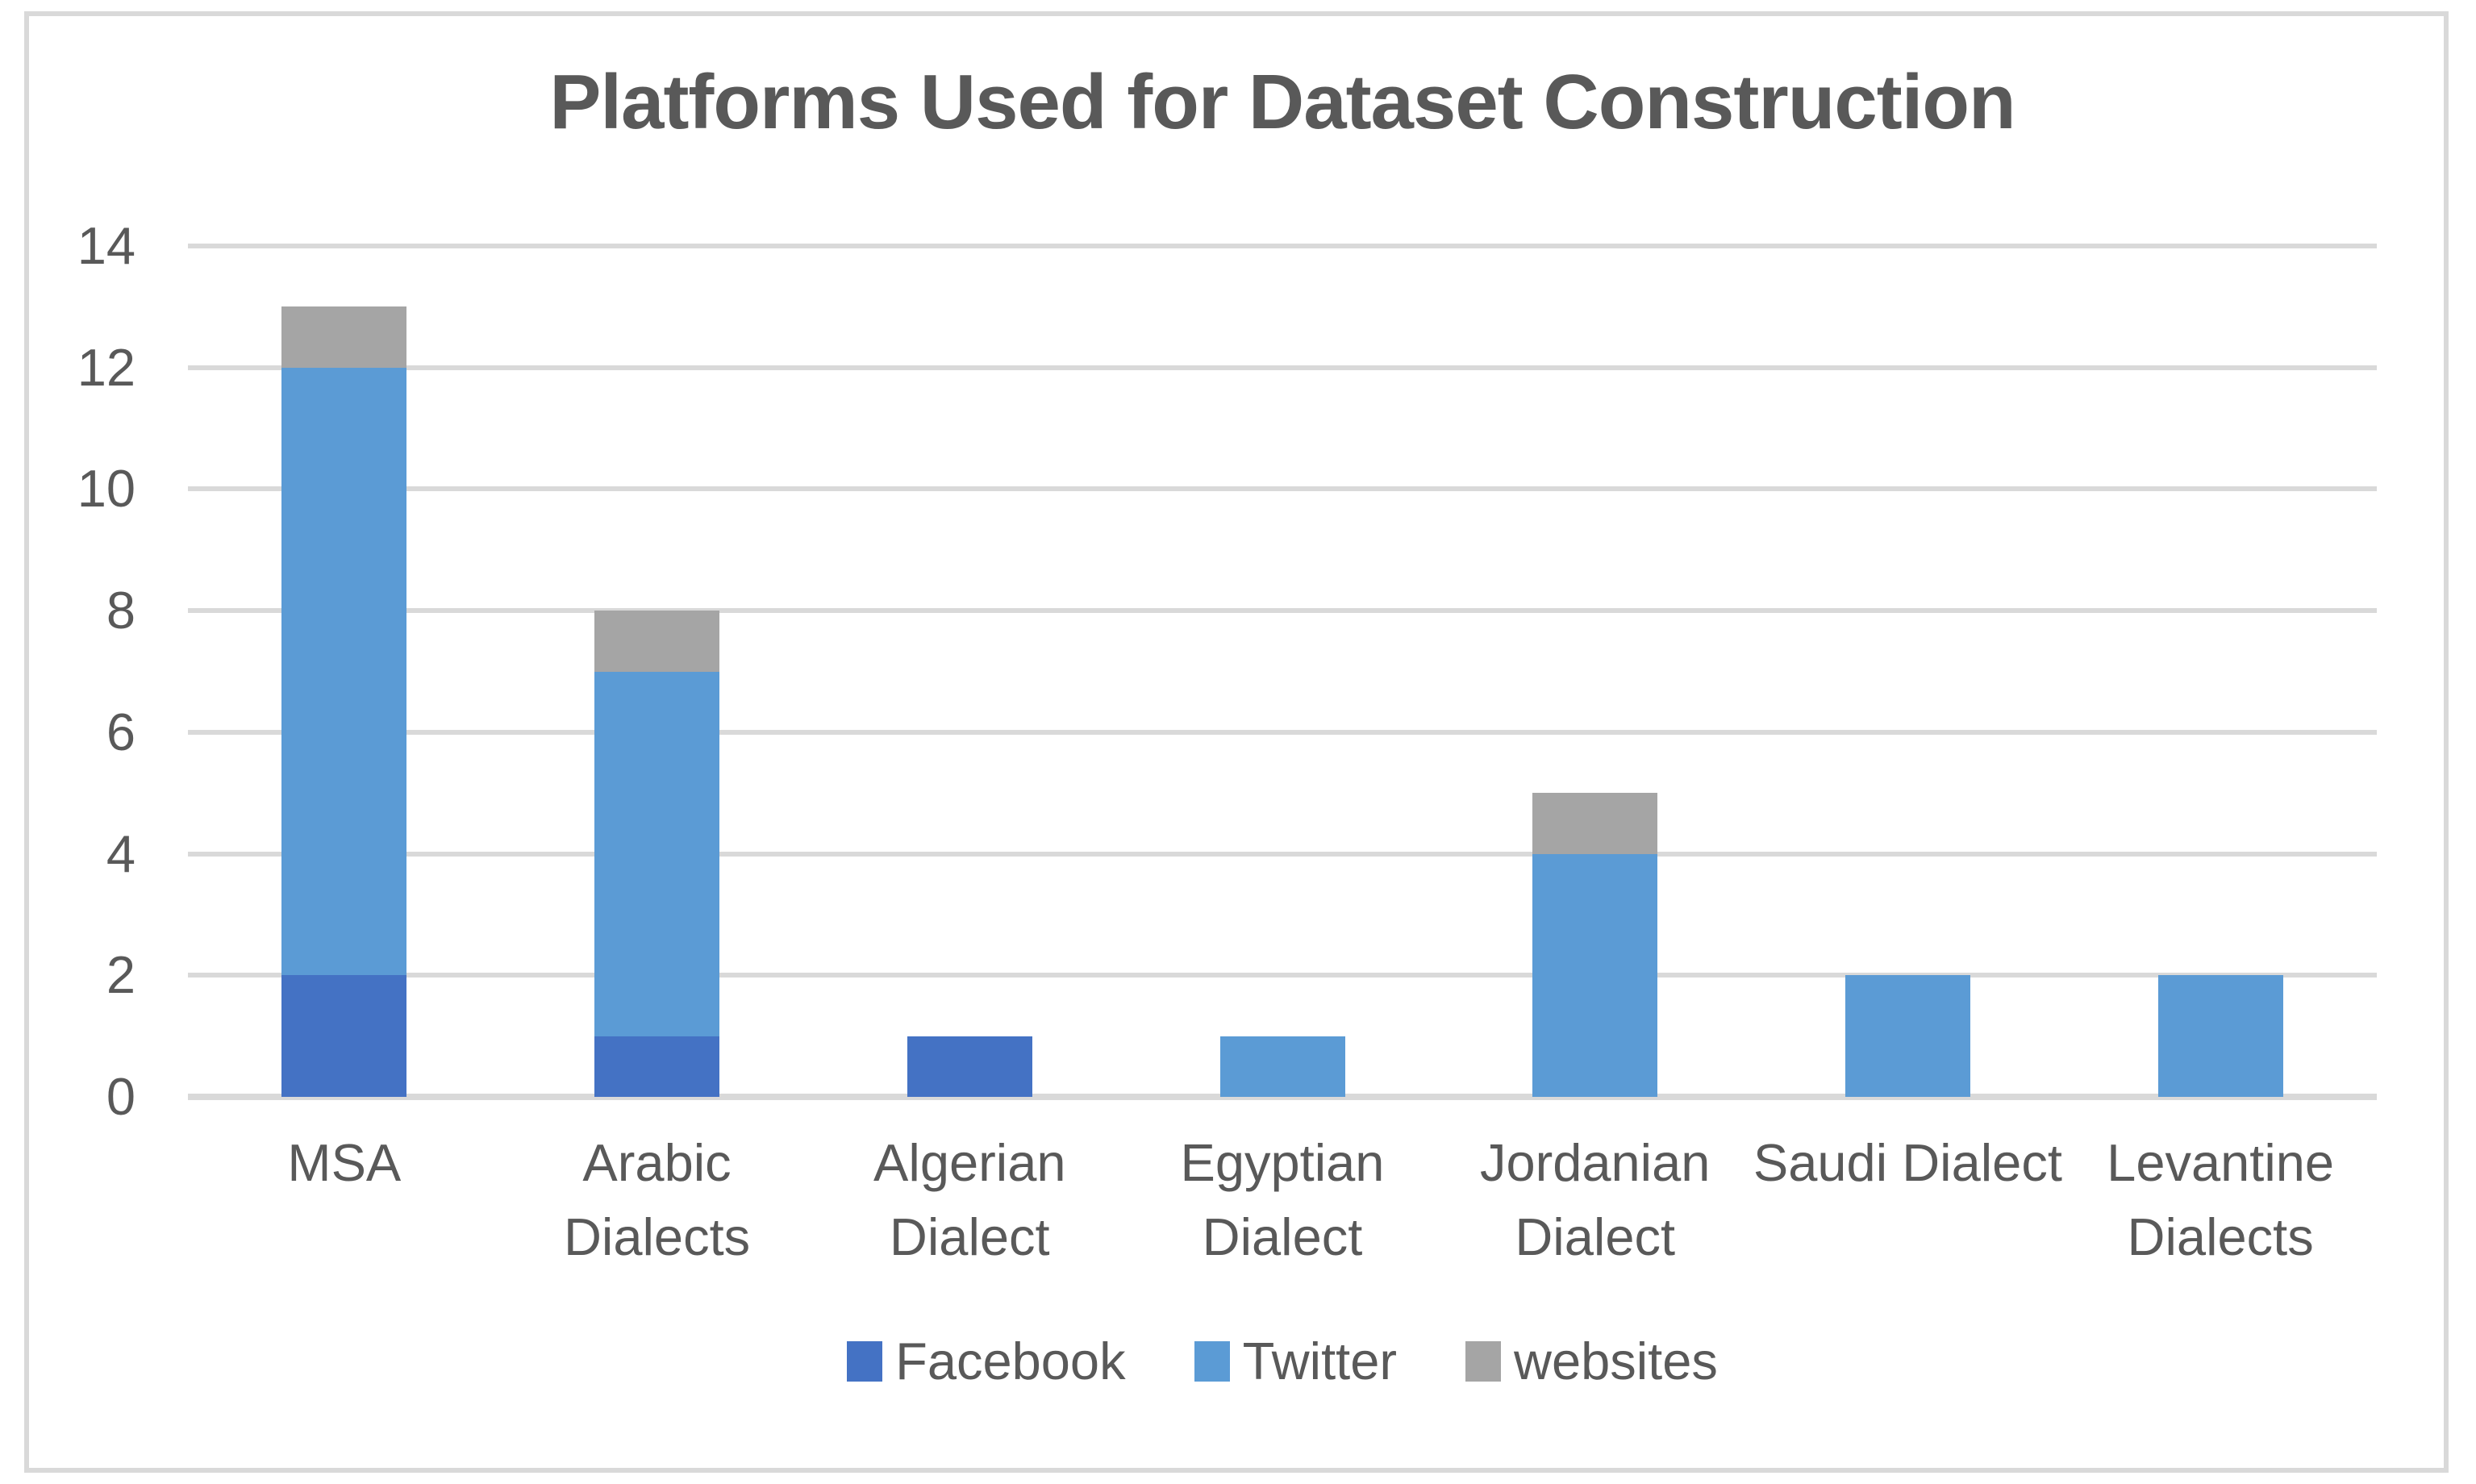 This screenshot has height=1484, width=2476. I want to click on bar-arabic-dialects, so click(657, 854).